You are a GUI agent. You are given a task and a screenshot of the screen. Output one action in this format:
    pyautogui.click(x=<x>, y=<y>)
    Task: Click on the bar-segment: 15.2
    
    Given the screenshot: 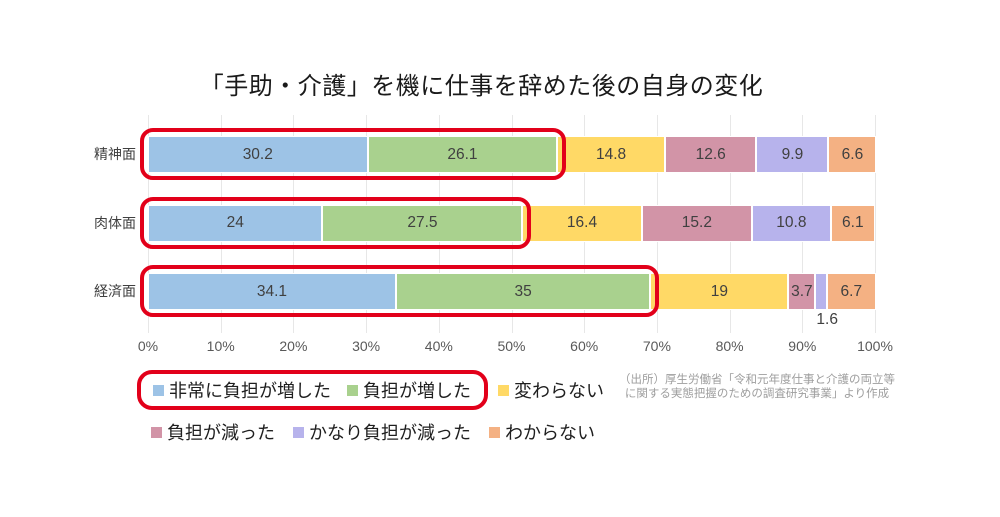 What is the action you would take?
    pyautogui.click(x=697, y=223)
    